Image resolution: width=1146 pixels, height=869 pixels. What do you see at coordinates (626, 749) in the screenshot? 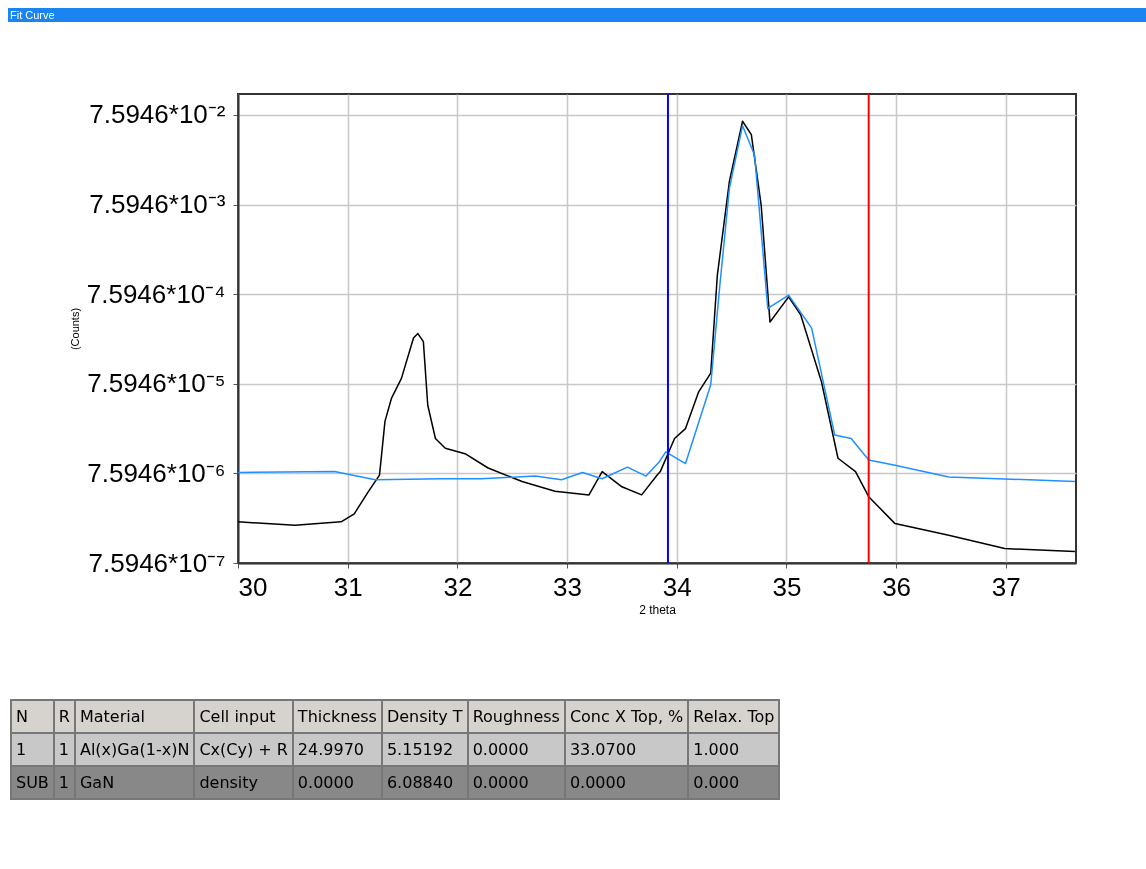
I see `text: 33.0700` at bounding box center [626, 749].